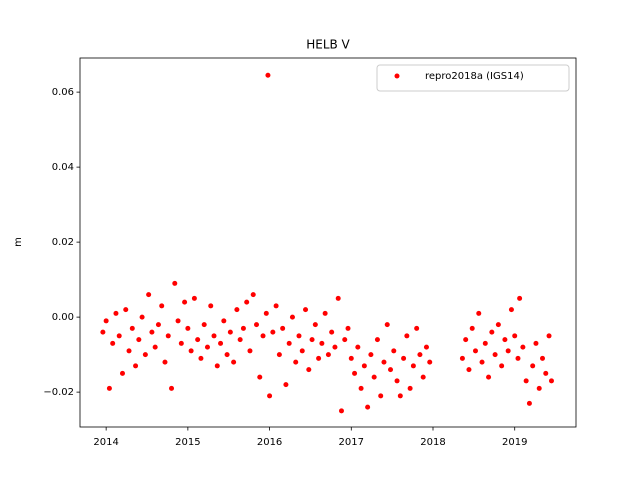 The image size is (640, 484). What do you see at coordinates (328, 45) in the screenshot?
I see `chart-title: HELB V` at bounding box center [328, 45].